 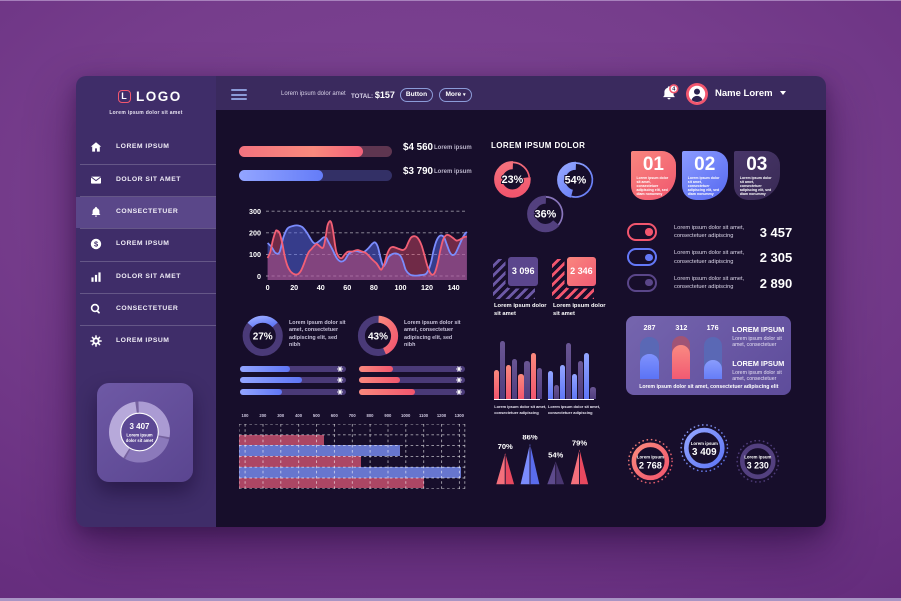 I want to click on svg-text: 60, so click(x=347, y=287).